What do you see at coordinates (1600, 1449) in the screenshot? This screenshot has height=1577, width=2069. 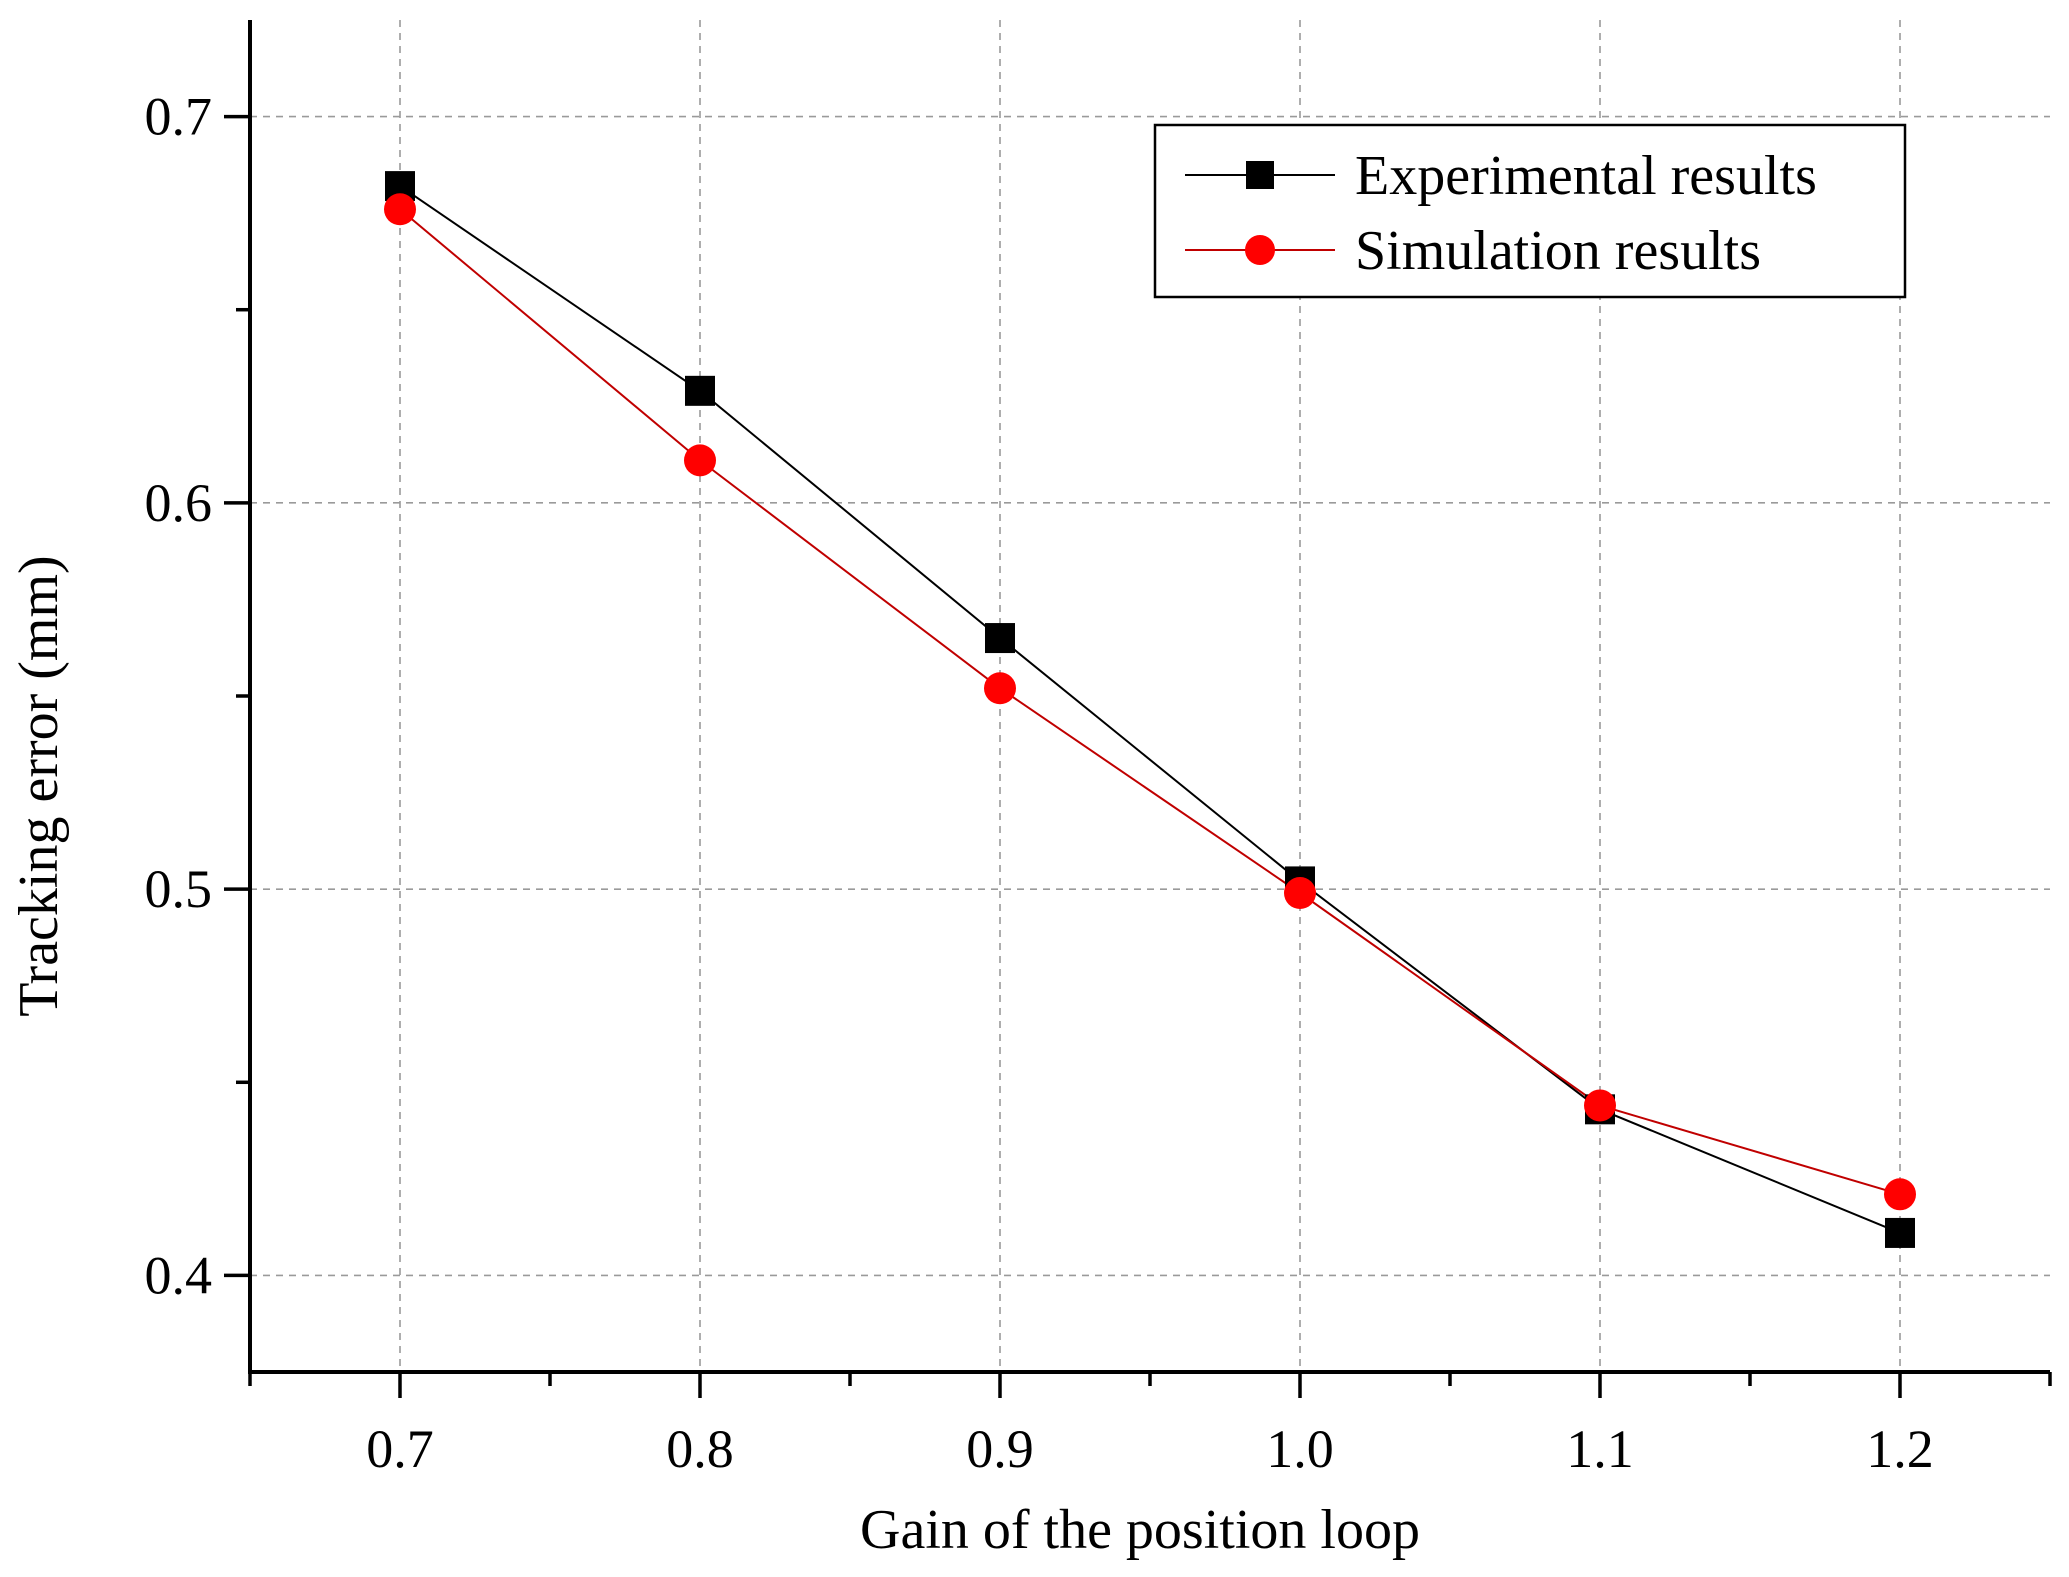 I see `x-tick-label: 1.1` at bounding box center [1600, 1449].